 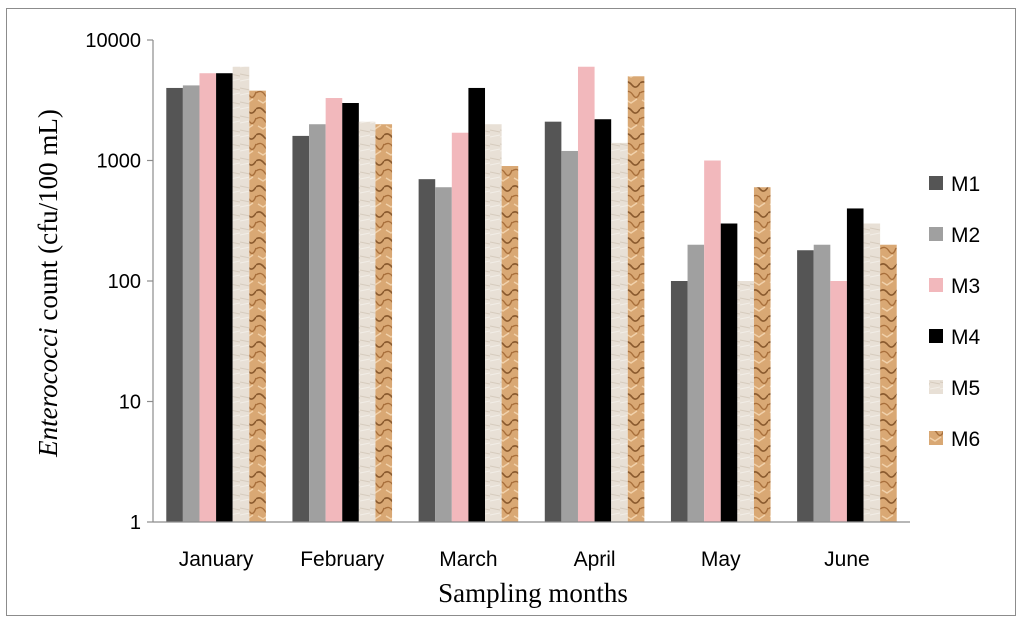 I want to click on legend-label-m3: M3, so click(x=965, y=286).